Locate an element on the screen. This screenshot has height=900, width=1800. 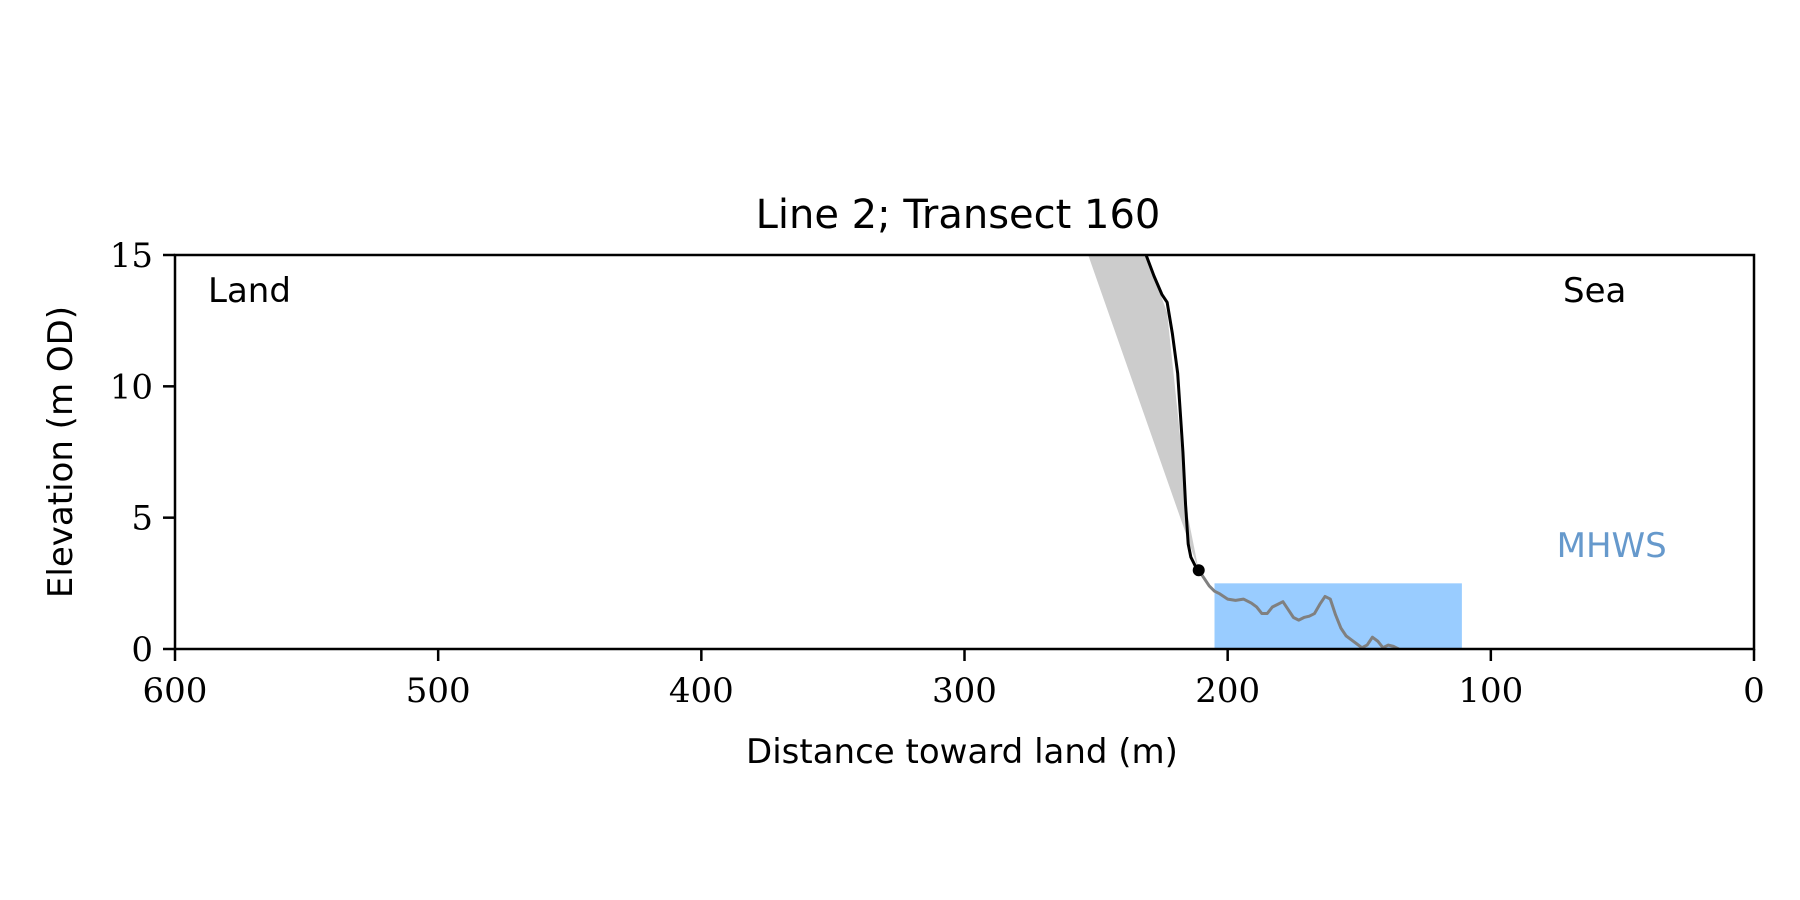
plot-inner is located at coordinates (1275, 452).